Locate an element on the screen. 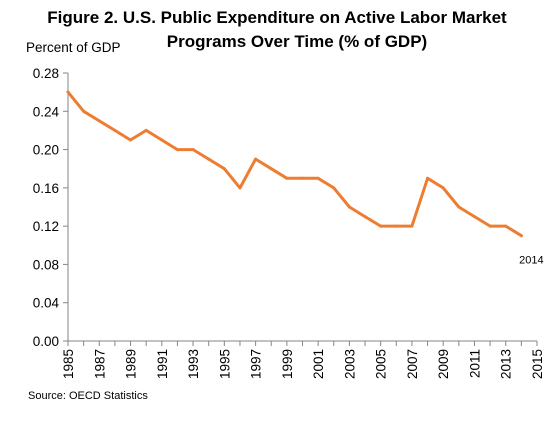  y-tick-label: 0.20 is located at coordinates (46, 150).